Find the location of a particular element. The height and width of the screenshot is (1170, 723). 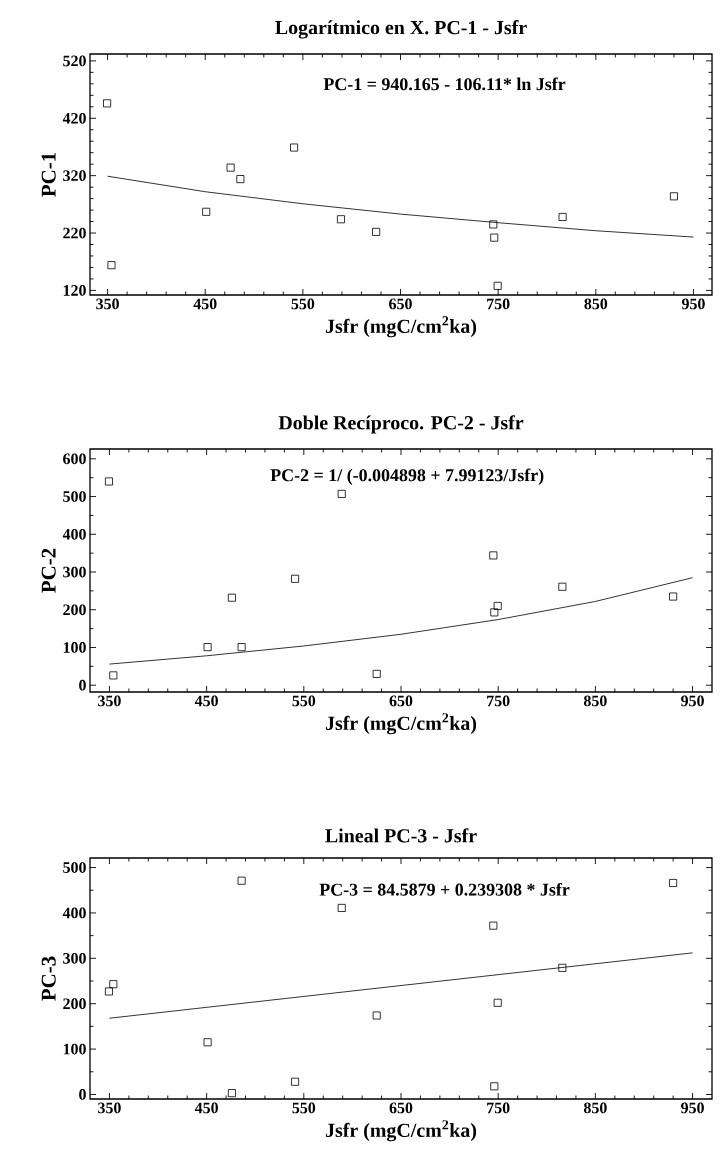

y-axis-title: PC-1 is located at coordinates (48, 174).